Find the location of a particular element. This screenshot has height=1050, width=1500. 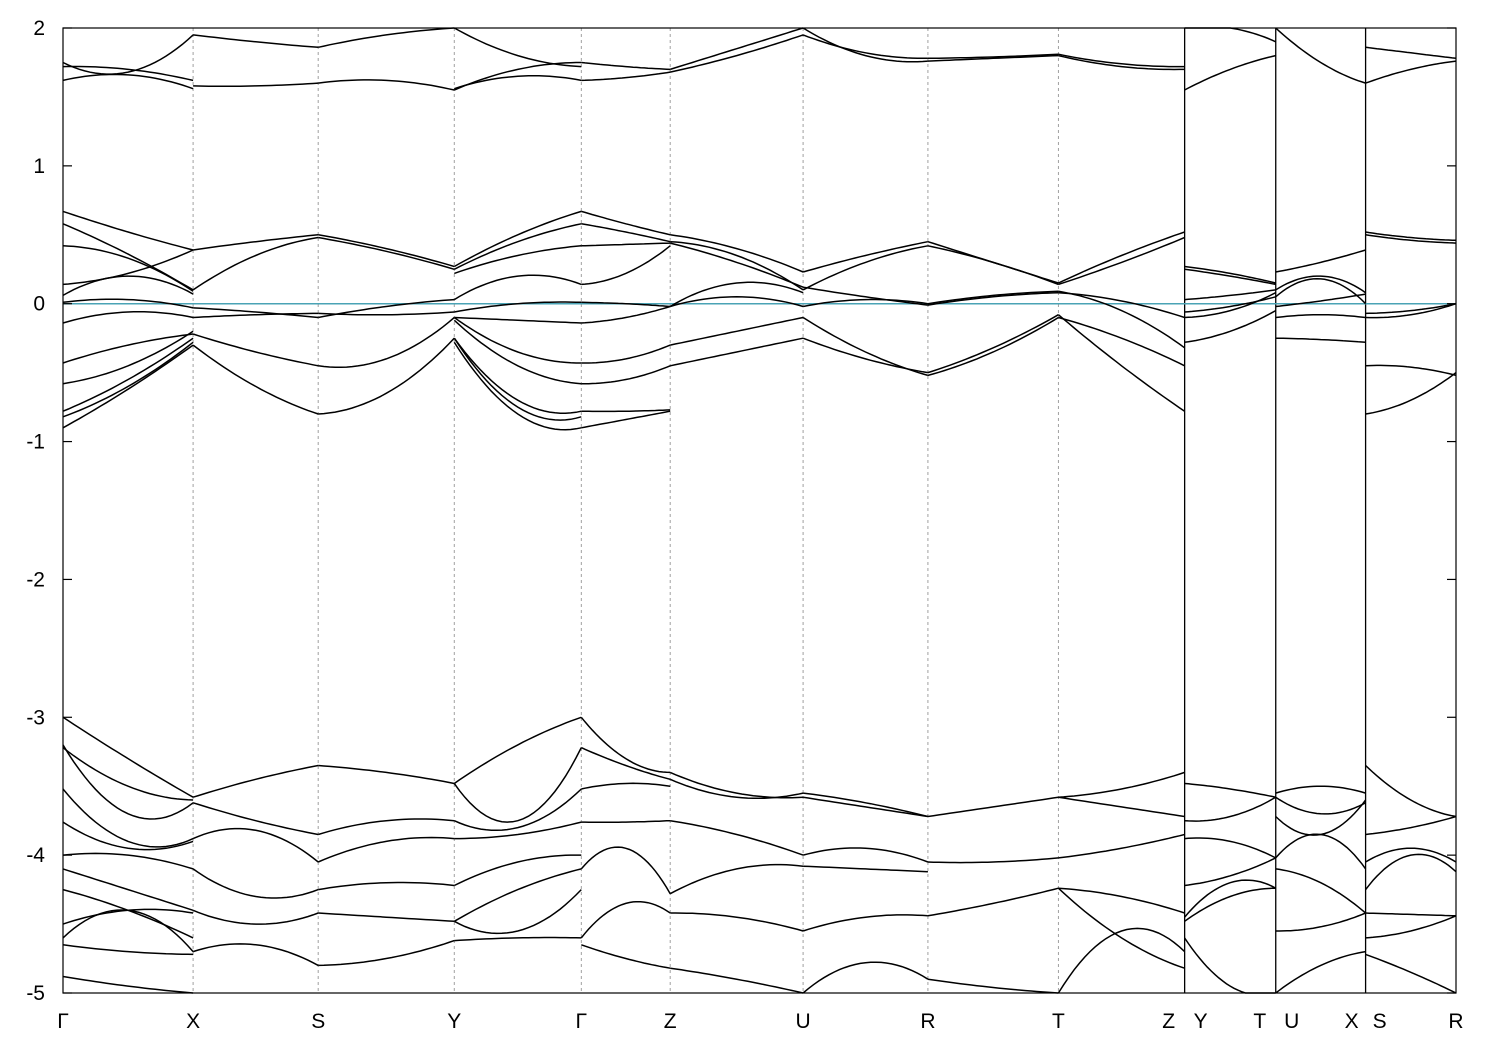

y-tick-label: -5 is located at coordinates (35, 993).